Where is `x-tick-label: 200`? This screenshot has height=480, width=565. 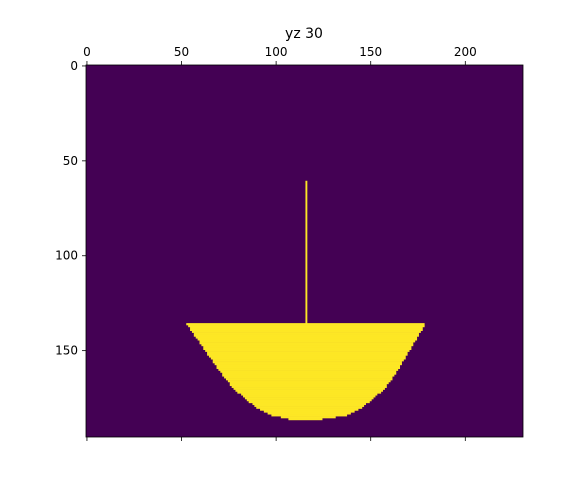 x-tick-label: 200 is located at coordinates (465, 52).